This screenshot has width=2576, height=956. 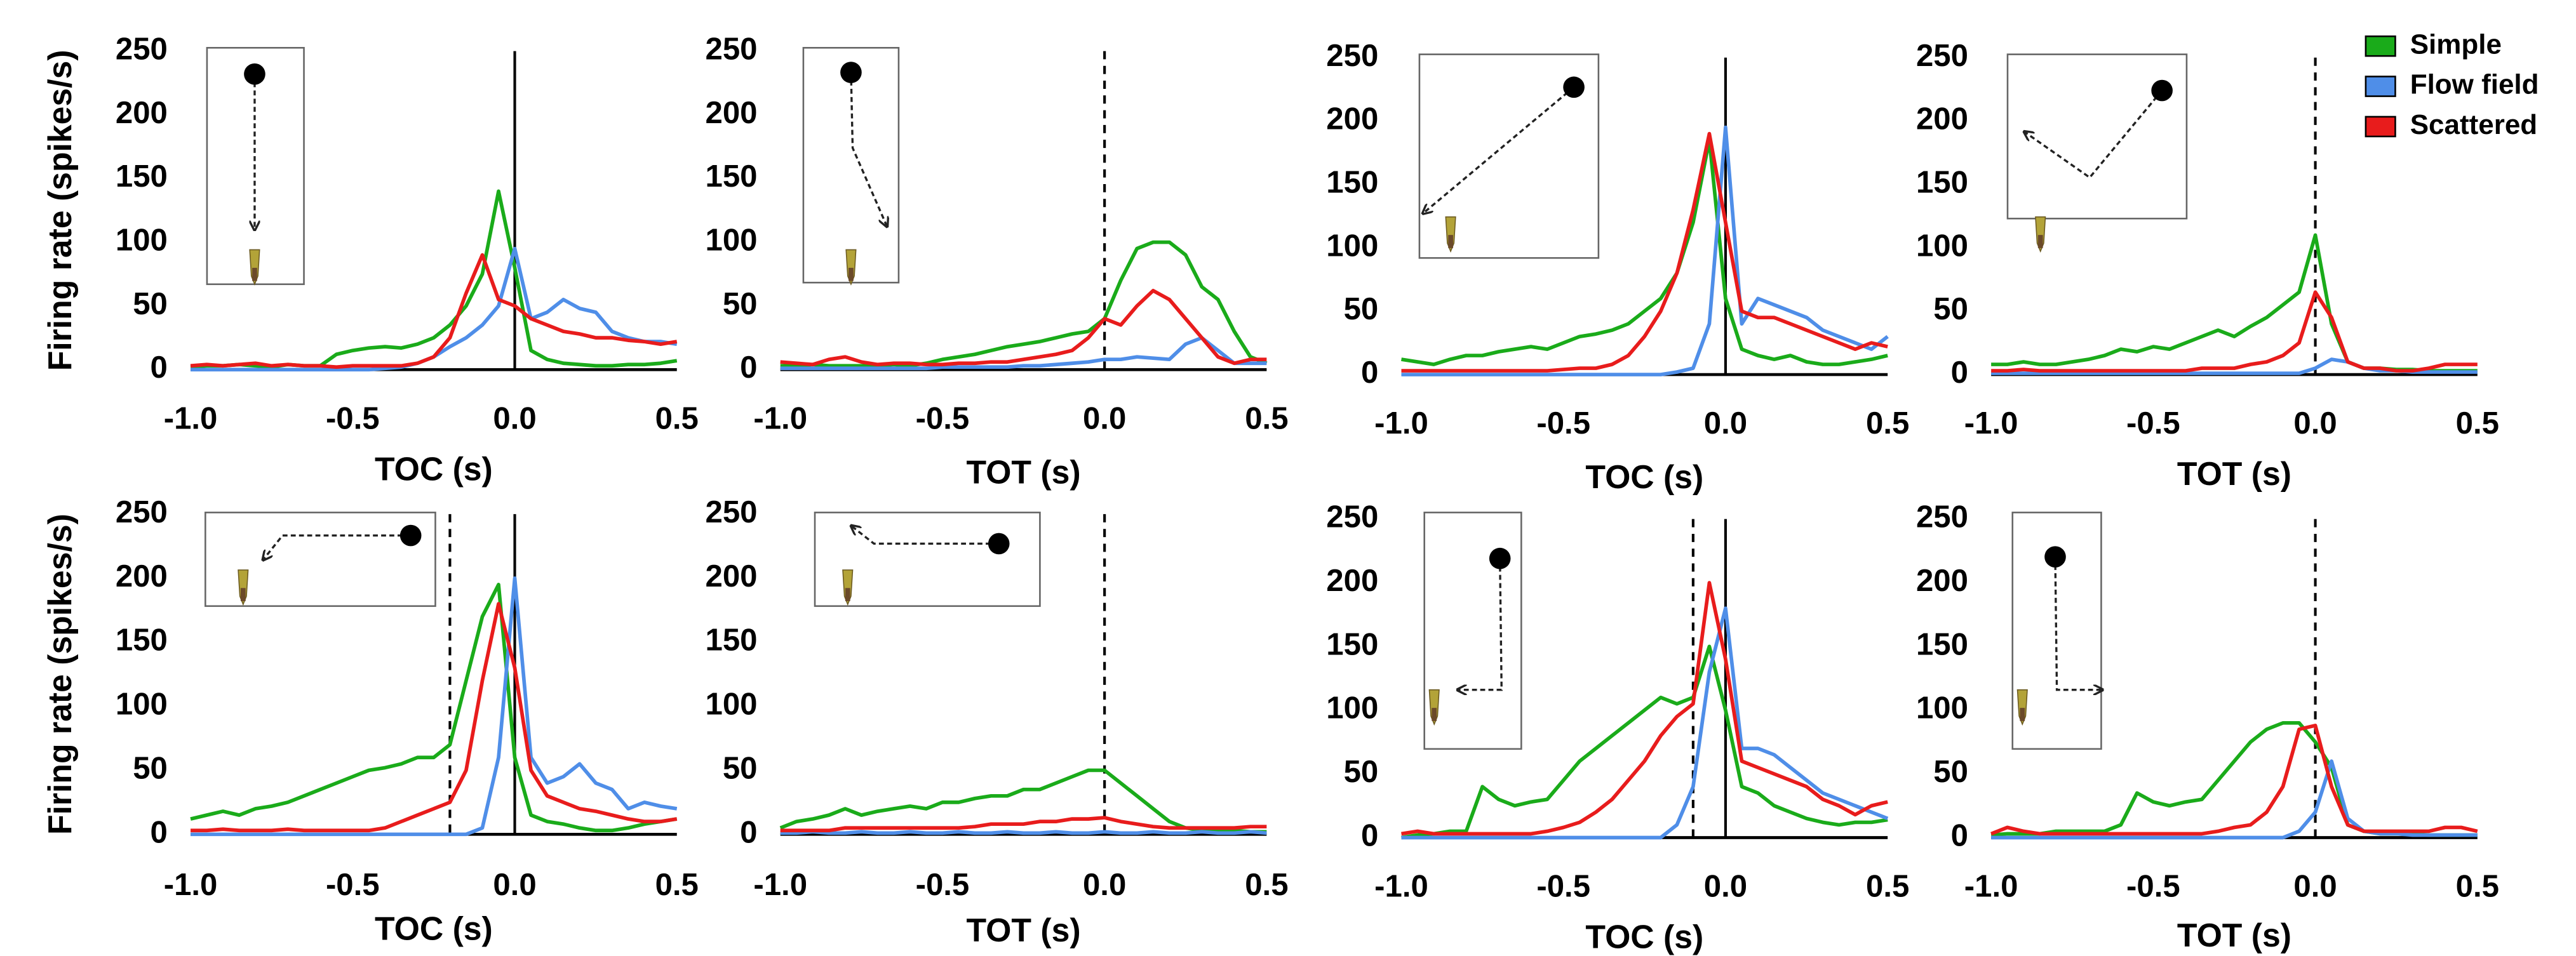 I want to click on legend-label: Simple, so click(x=2456, y=45).